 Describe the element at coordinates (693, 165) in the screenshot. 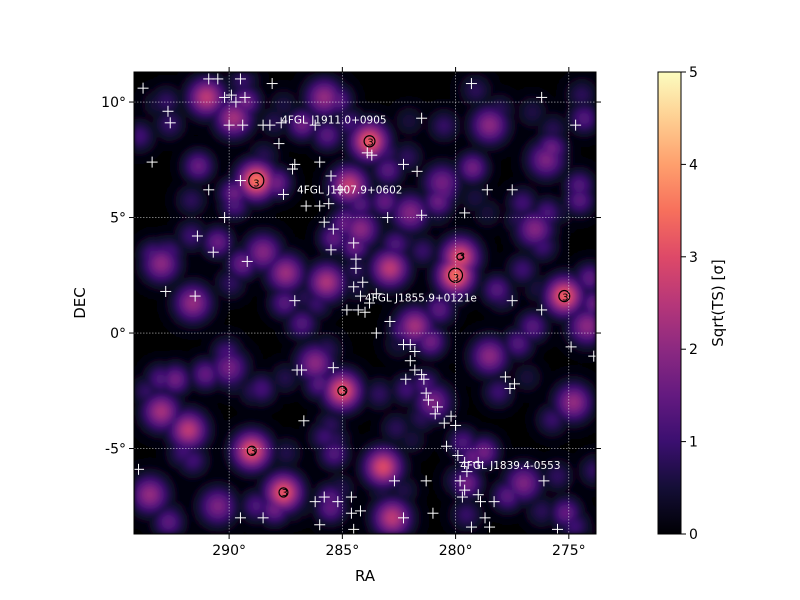

I see `colorbar-tick-label: 4` at that location.